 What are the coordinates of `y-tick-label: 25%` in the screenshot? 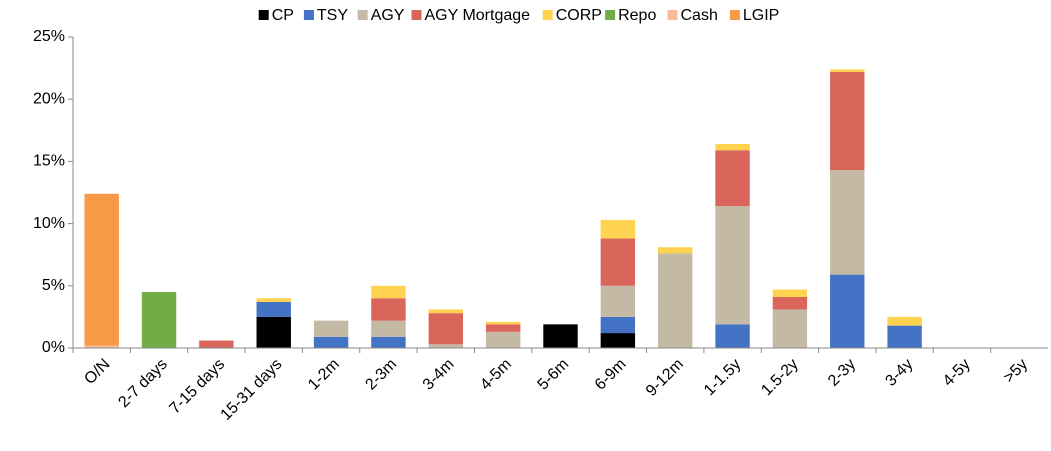 It's located at (49, 36).